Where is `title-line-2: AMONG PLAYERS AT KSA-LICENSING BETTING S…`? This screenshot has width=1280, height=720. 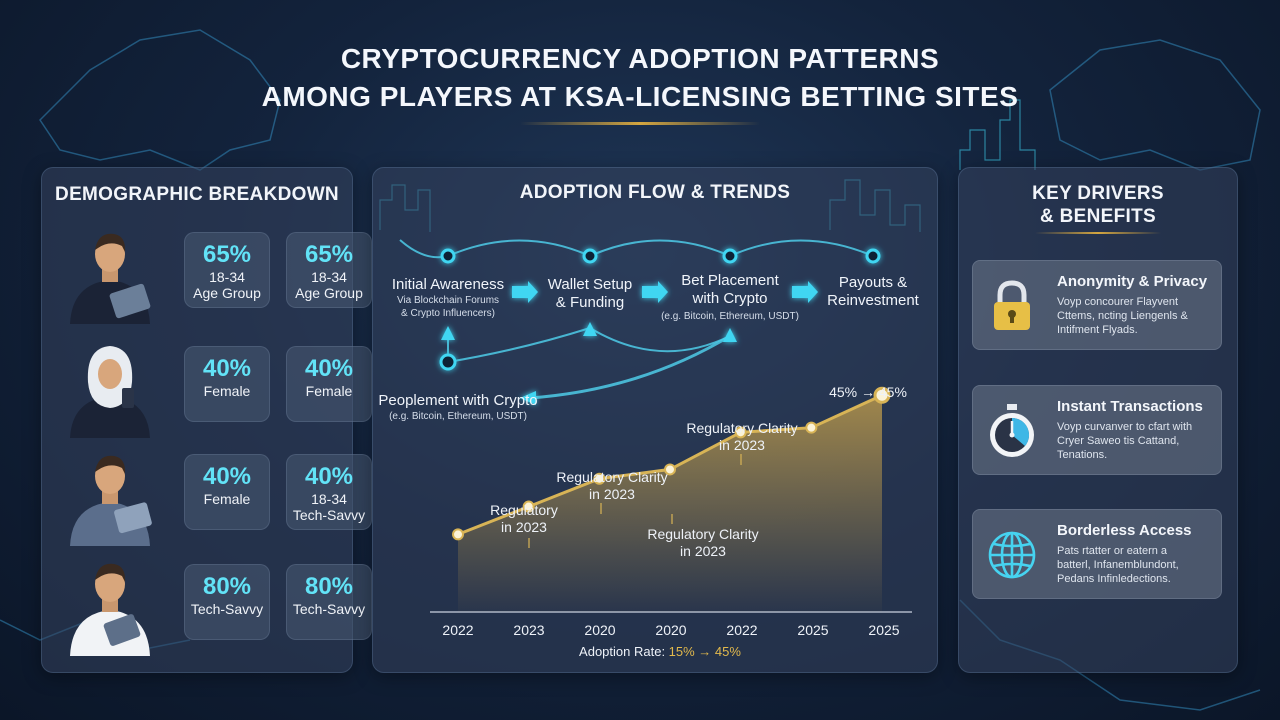
title-line-2: AMONG PLAYERS AT KSA-LICENSING BETTING S… is located at coordinates (640, 96).